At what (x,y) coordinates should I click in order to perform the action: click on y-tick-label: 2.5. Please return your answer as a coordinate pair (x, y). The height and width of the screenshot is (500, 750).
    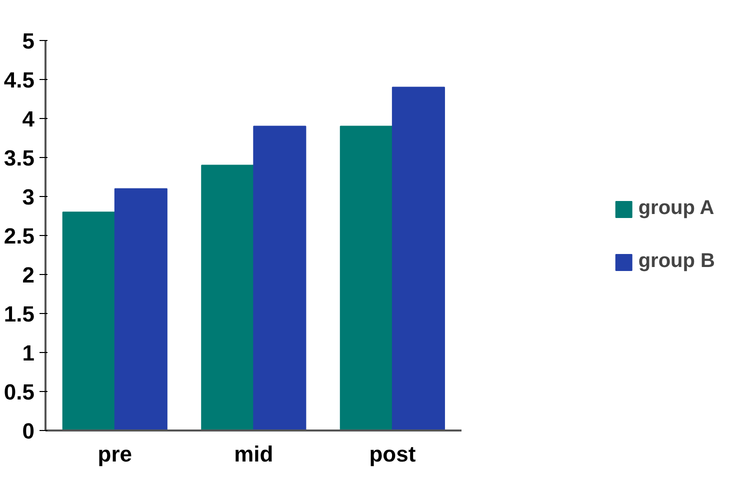
    Looking at the image, I should click on (19, 236).